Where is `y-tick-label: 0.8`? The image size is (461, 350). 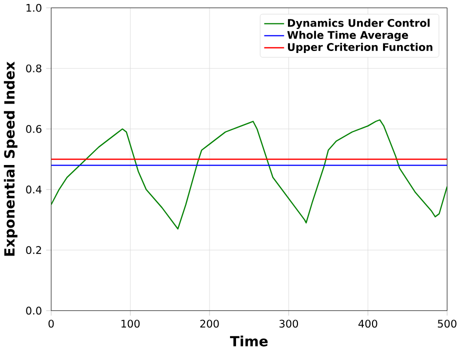 y-tick-label: 0.8 is located at coordinates (34, 68).